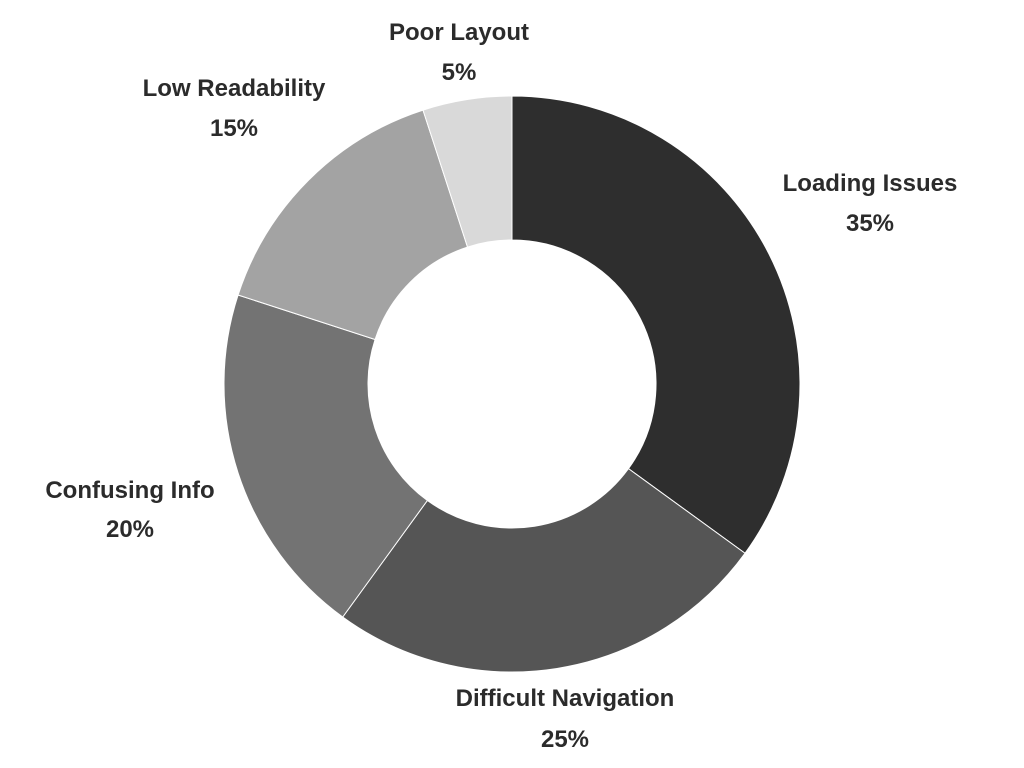 The image size is (1024, 768). Describe the element at coordinates (234, 88) in the screenshot. I see `slice-category-label: Low Readability` at that location.